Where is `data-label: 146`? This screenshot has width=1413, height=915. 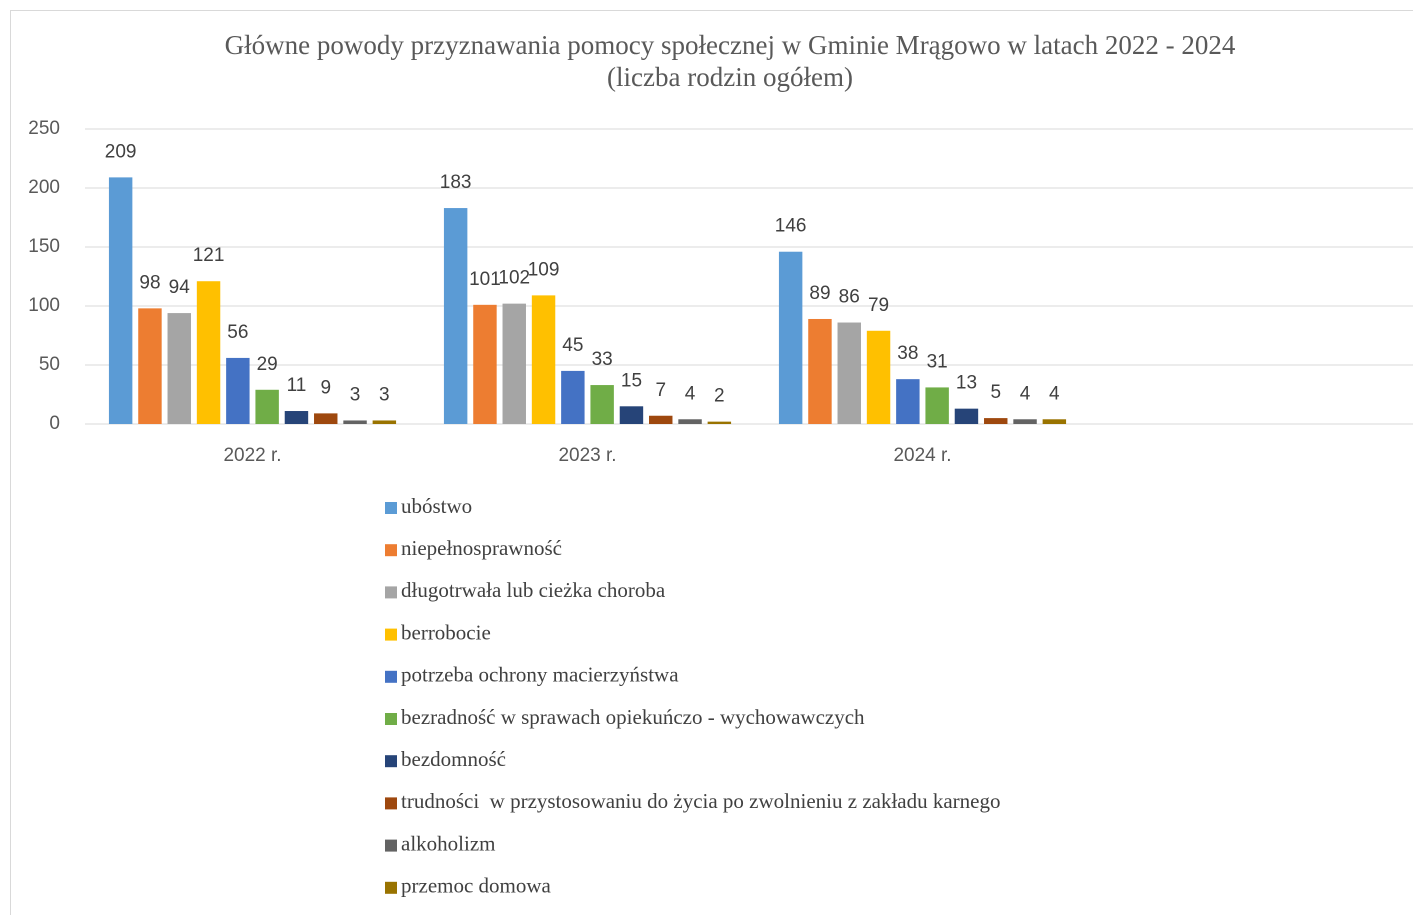
data-label: 146 is located at coordinates (791, 226).